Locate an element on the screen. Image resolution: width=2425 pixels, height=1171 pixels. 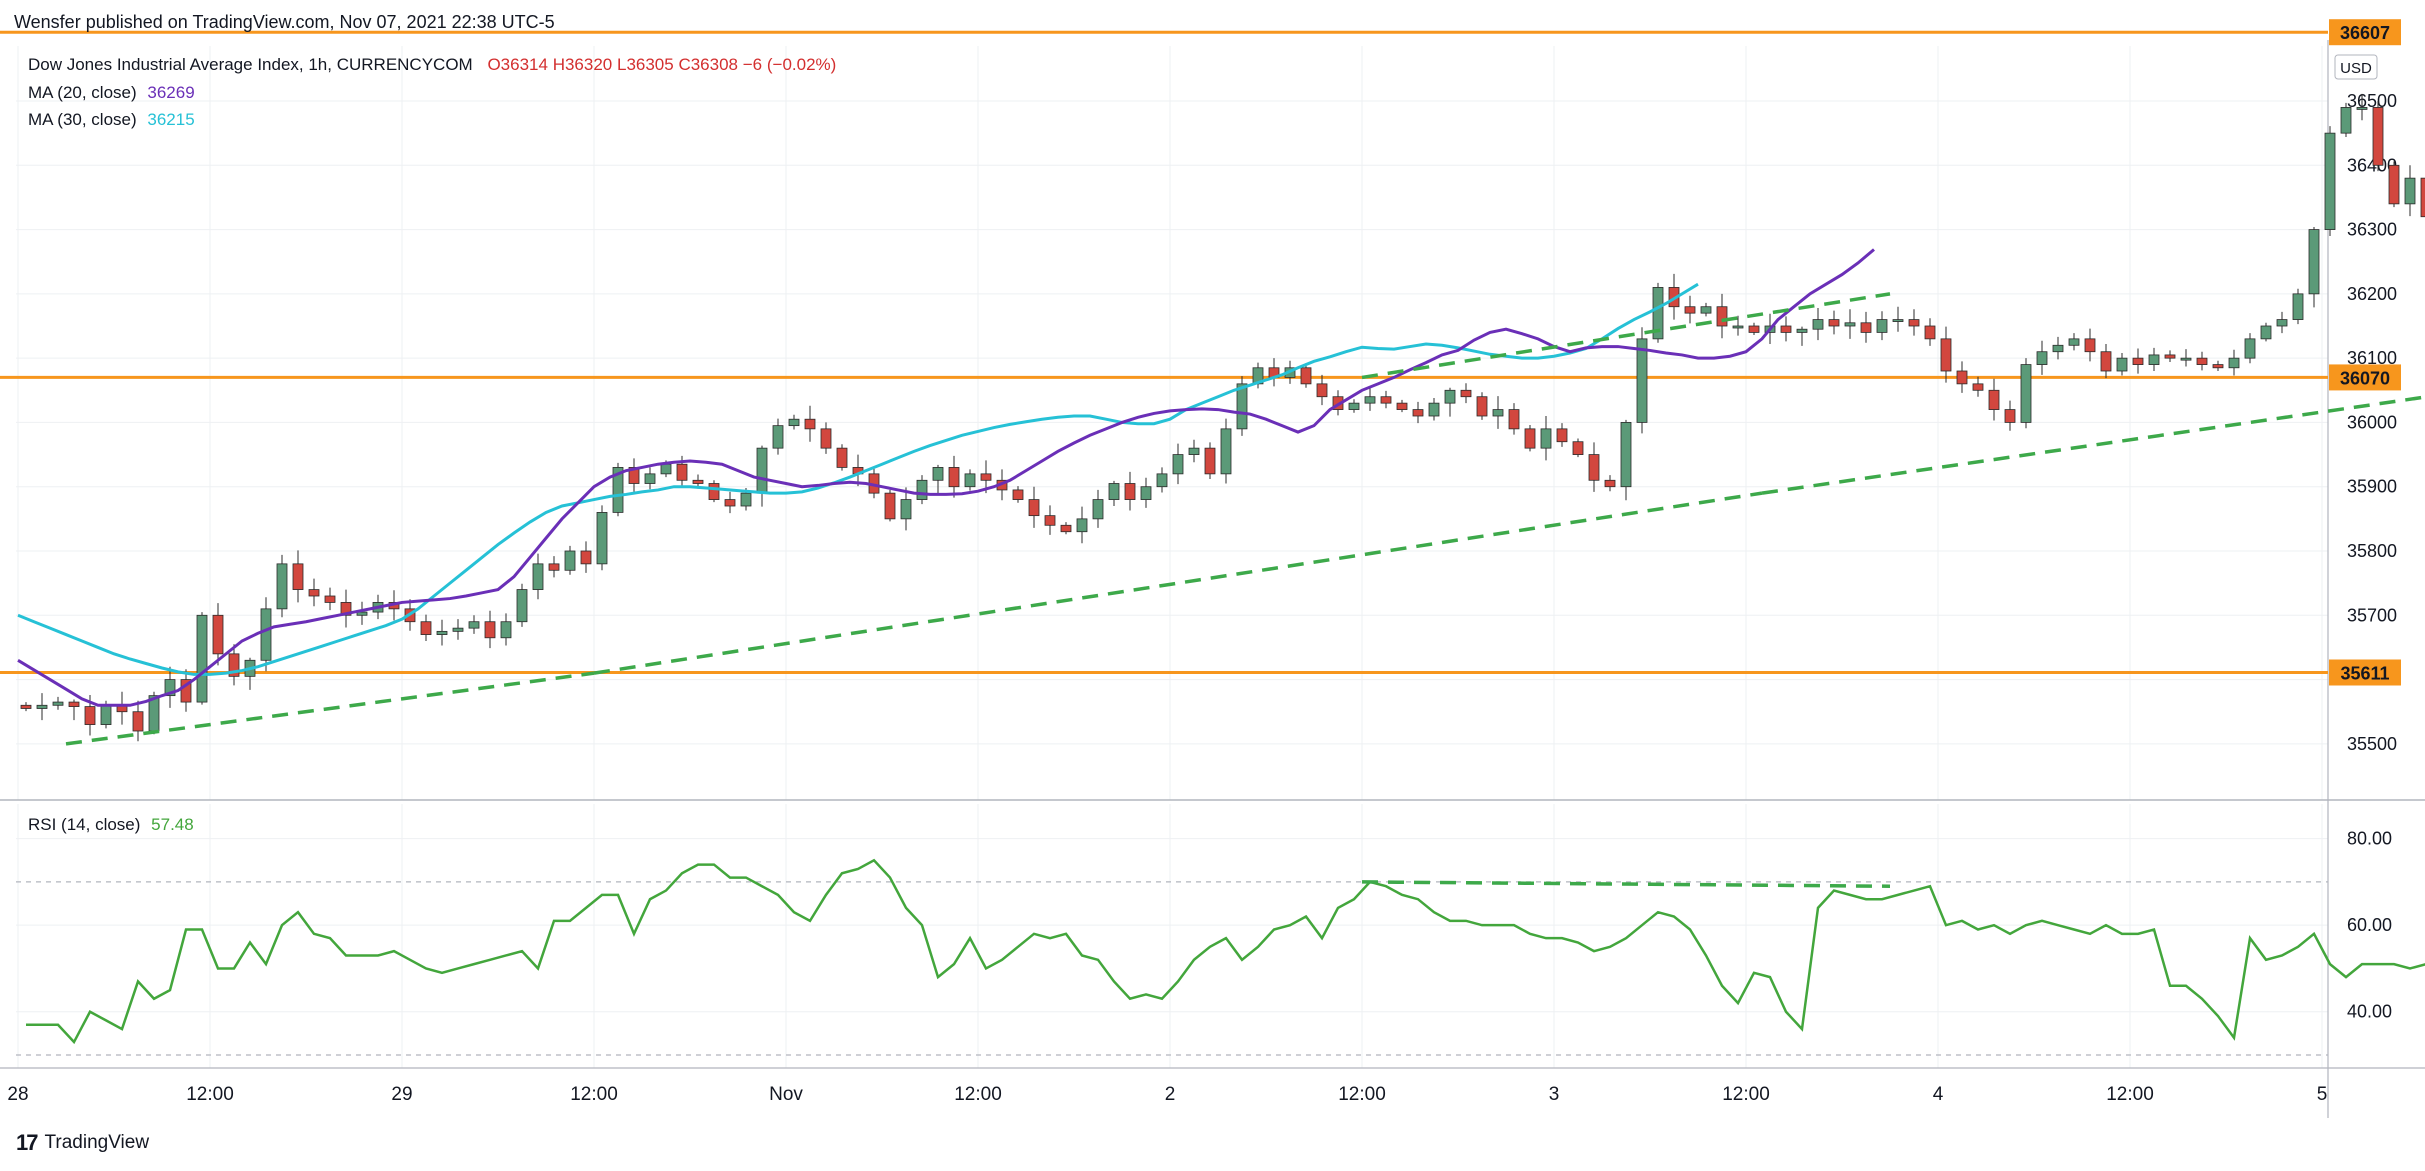
trendline-dashed is located at coordinates (2093, 445).